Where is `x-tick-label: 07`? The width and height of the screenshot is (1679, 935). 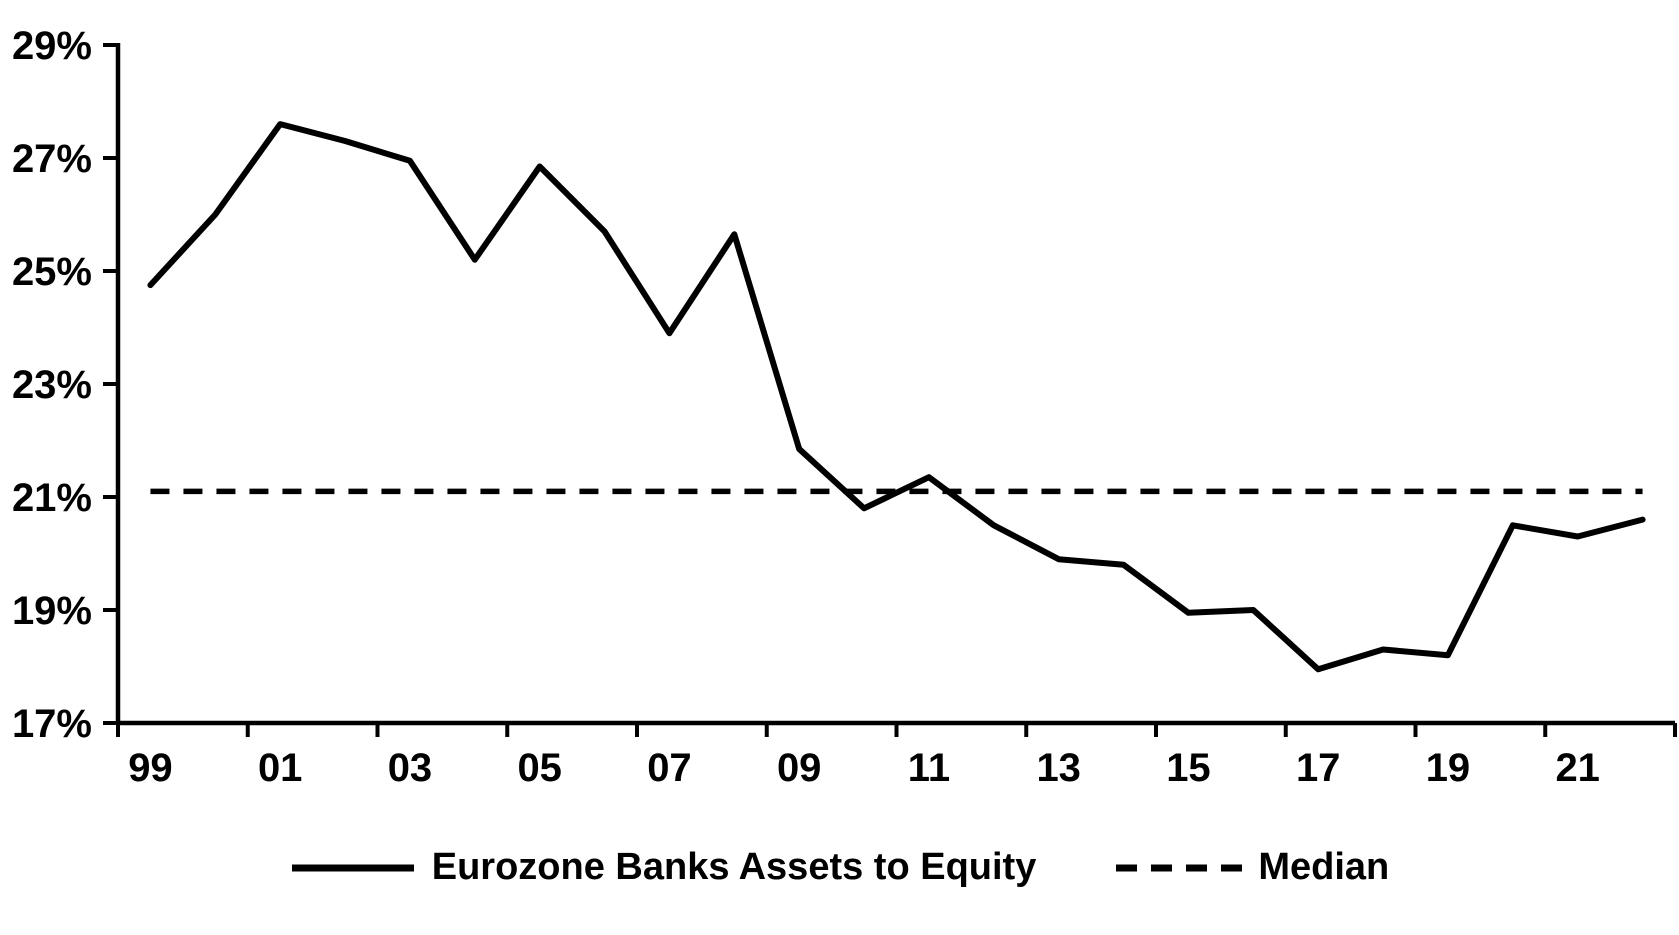 x-tick-label: 07 is located at coordinates (669, 768).